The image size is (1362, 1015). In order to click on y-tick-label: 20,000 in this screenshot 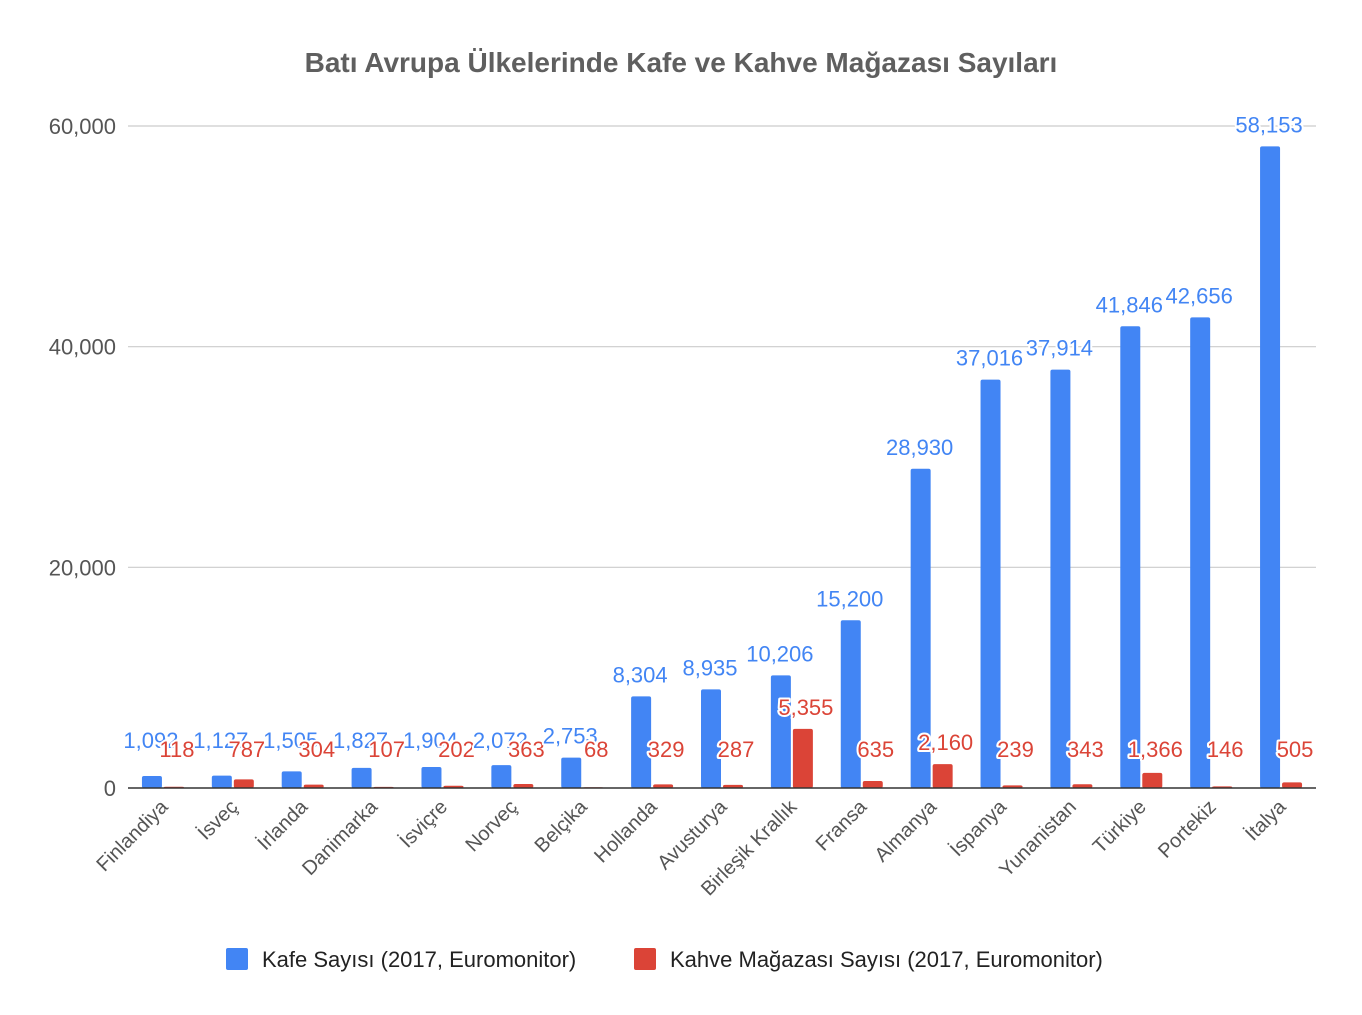, I will do `click(82, 567)`.